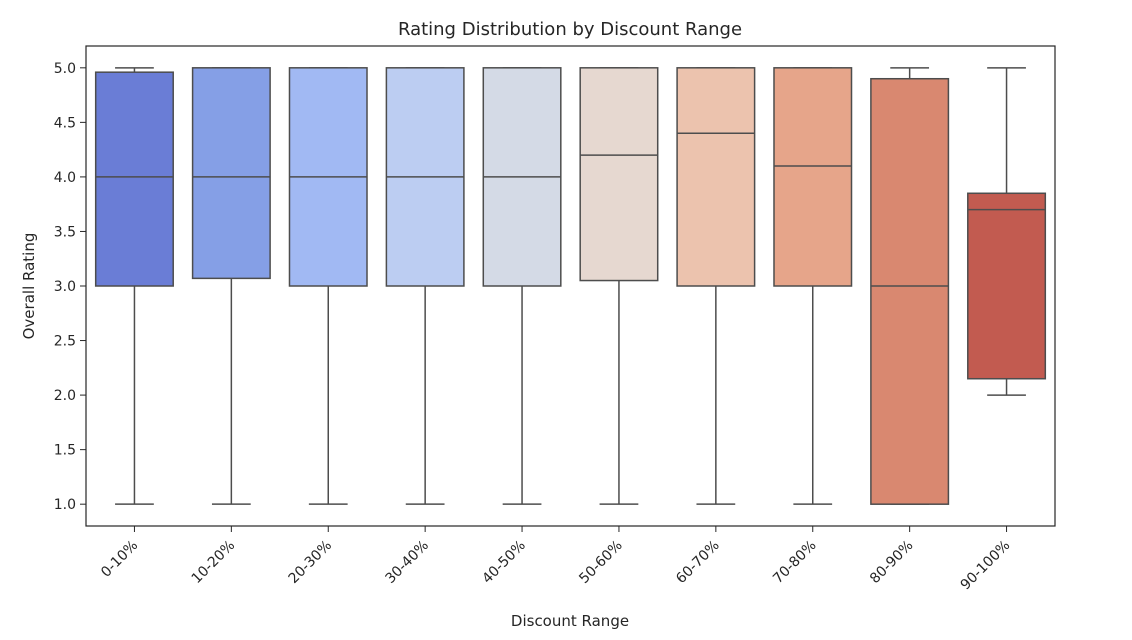 The image size is (1132, 640). What do you see at coordinates (406, 562) in the screenshot?
I see `x-tick-label: 30-40%` at bounding box center [406, 562].